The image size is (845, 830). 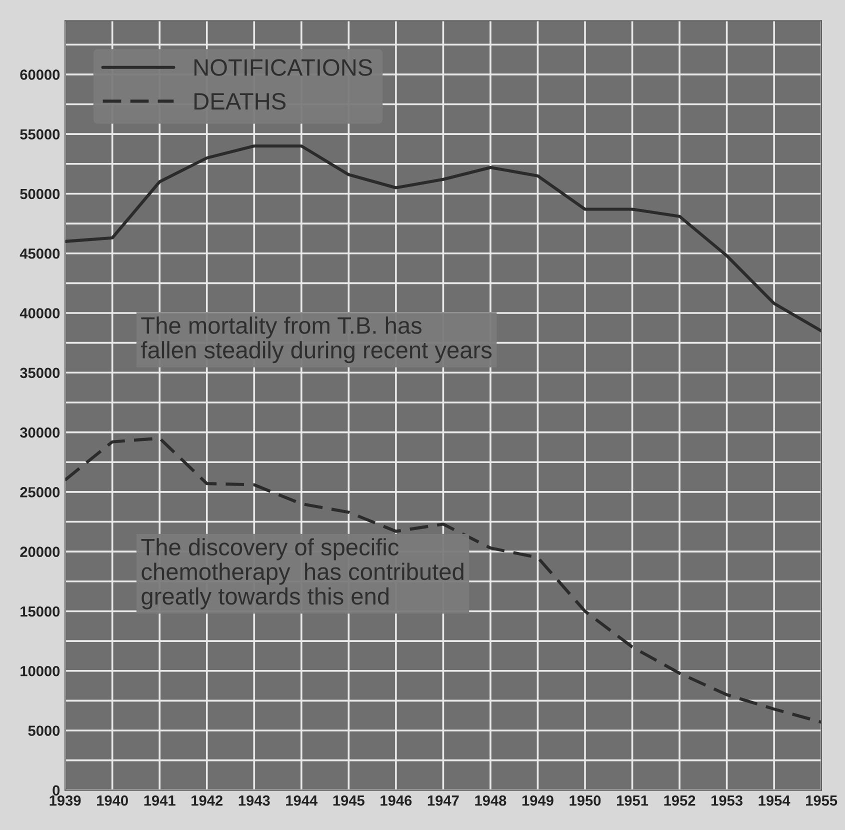 What do you see at coordinates (40, 492) in the screenshot?
I see `y-tick-label: 25000` at bounding box center [40, 492].